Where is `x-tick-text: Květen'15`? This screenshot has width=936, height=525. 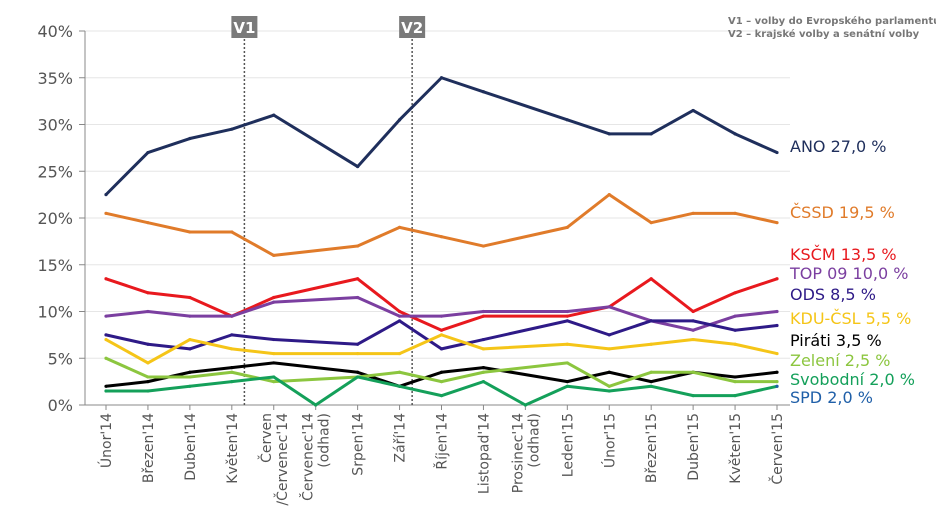 x-tick-text: Květen'15 is located at coordinates (736, 448).